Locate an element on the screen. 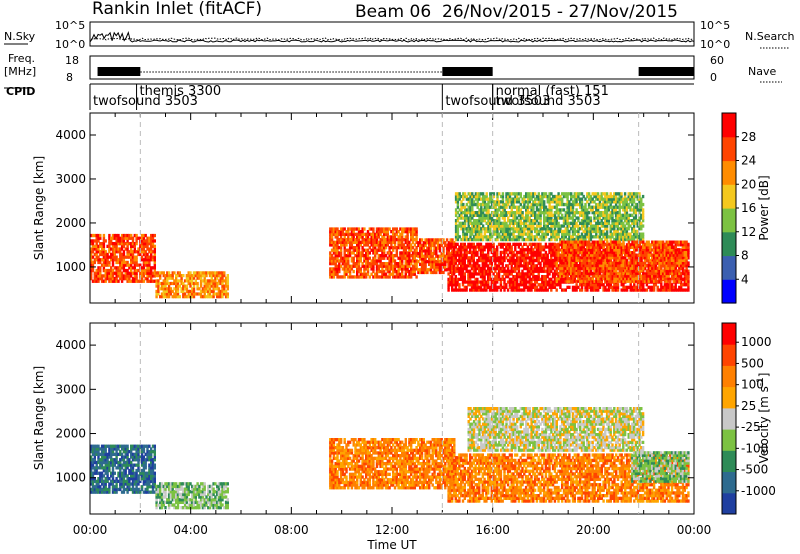 Image resolution: width=800 pixels, height=554 pixels. nsearch-label: N.Search is located at coordinates (770, 36).